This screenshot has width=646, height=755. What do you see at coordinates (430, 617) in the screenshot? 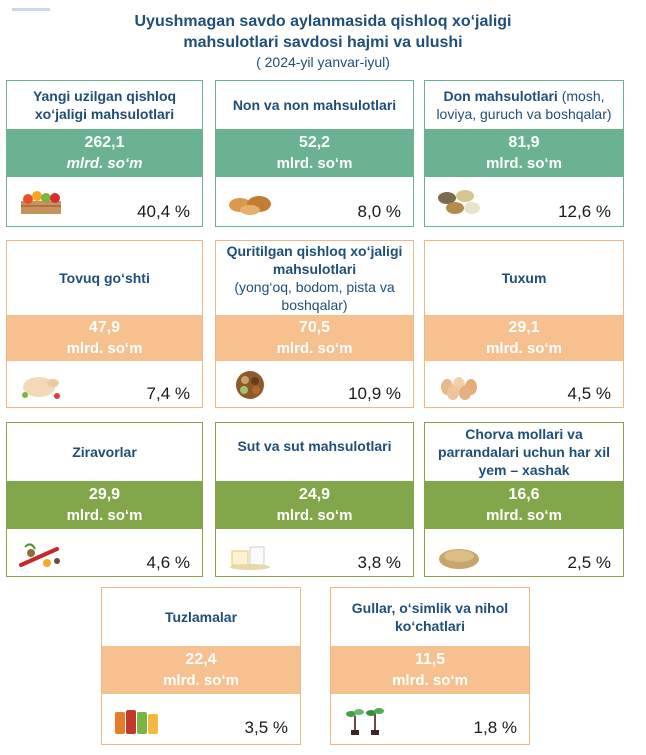
I see `card-title: Gullar, o‘simlik va nihol ko‘chatlari` at bounding box center [430, 617].